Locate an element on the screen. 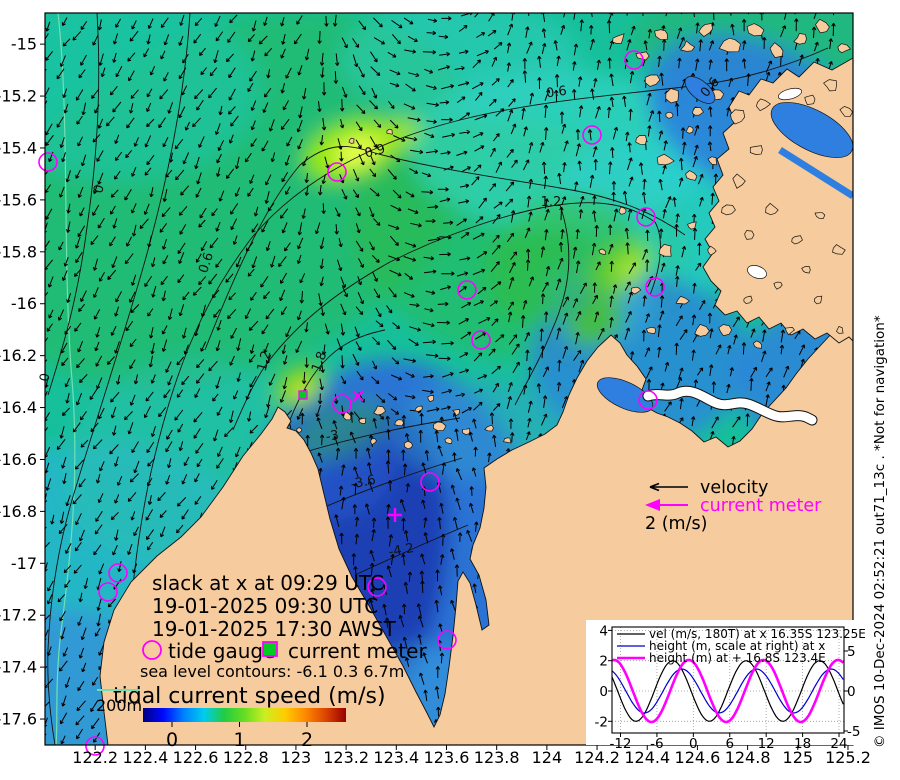 This screenshot has height=780, width=900. x-tick-label: 124.6 is located at coordinates (698, 757).